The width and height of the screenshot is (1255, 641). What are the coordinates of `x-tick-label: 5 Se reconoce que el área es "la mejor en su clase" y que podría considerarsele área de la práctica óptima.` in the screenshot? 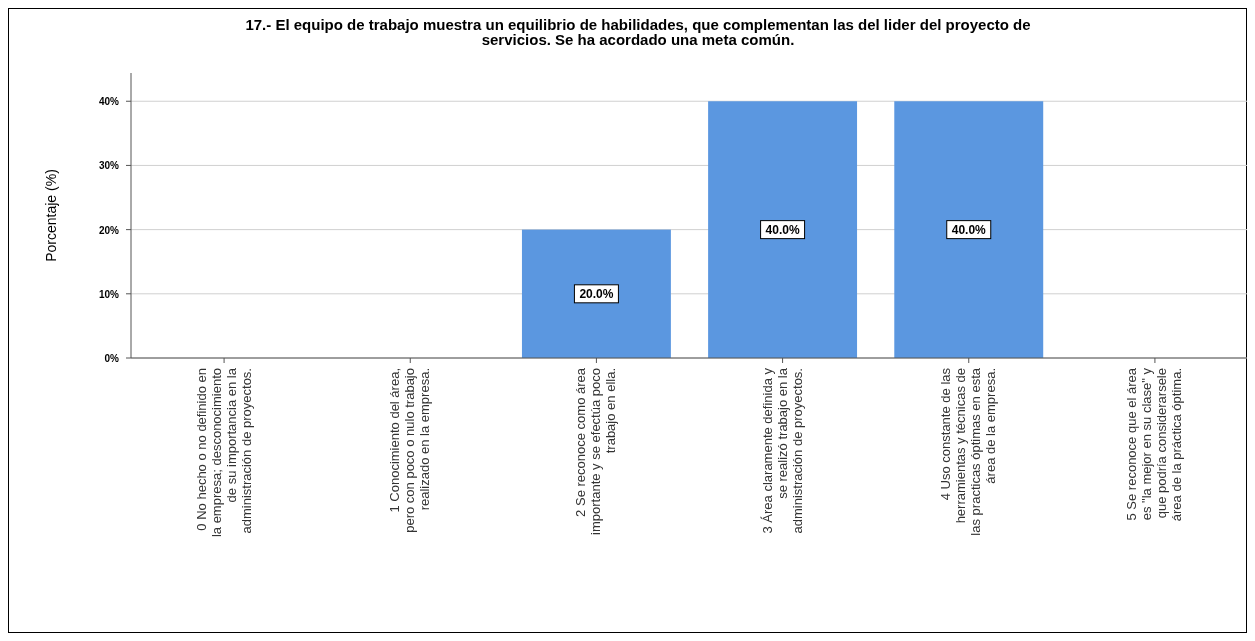 It's located at (1154, 444).